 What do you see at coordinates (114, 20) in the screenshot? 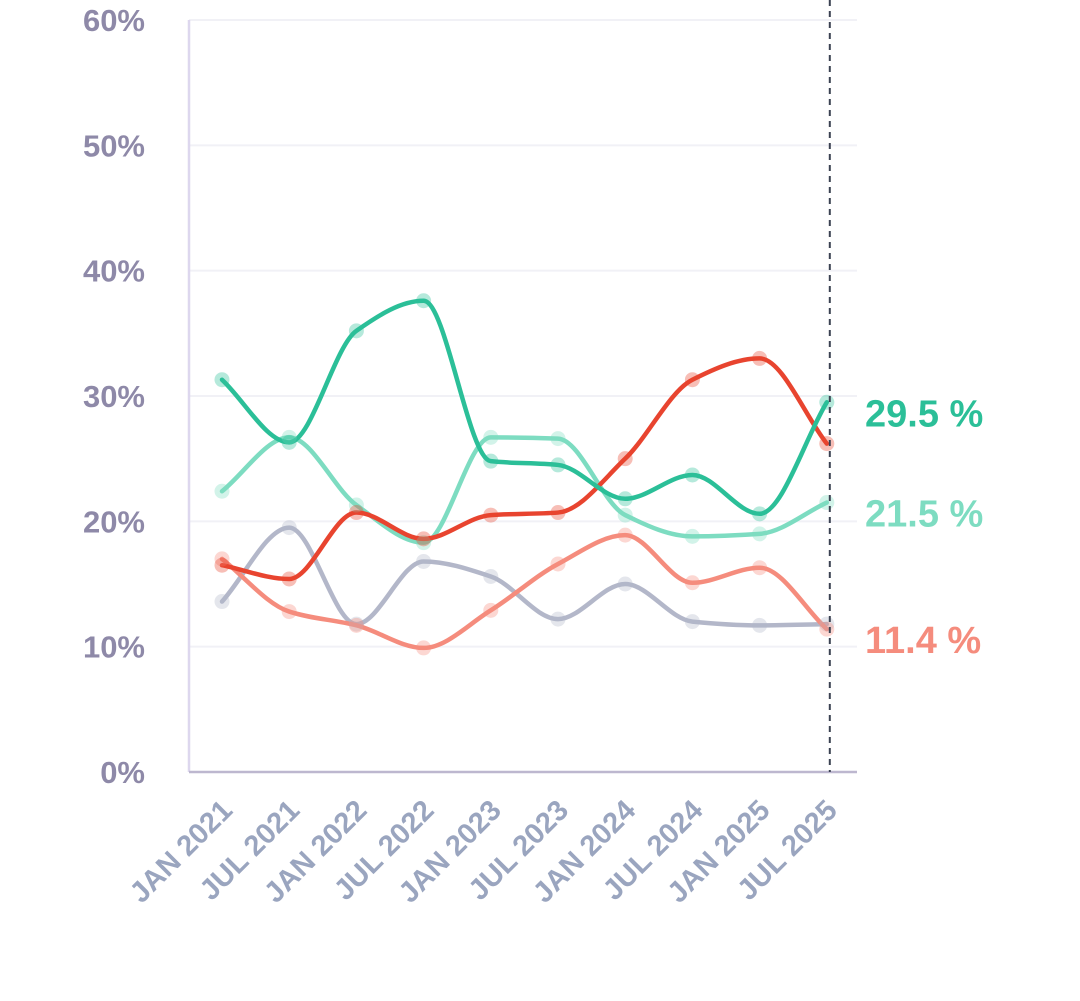
I see `y-tick-label: 60%` at bounding box center [114, 20].